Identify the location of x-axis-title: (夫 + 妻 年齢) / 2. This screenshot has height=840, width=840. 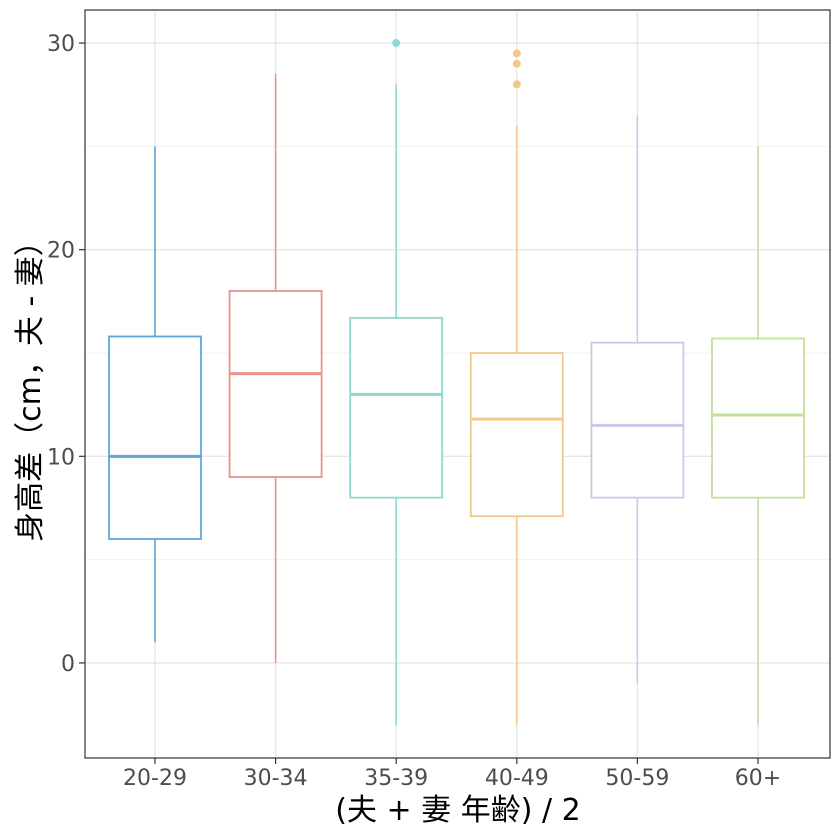
(457, 810).